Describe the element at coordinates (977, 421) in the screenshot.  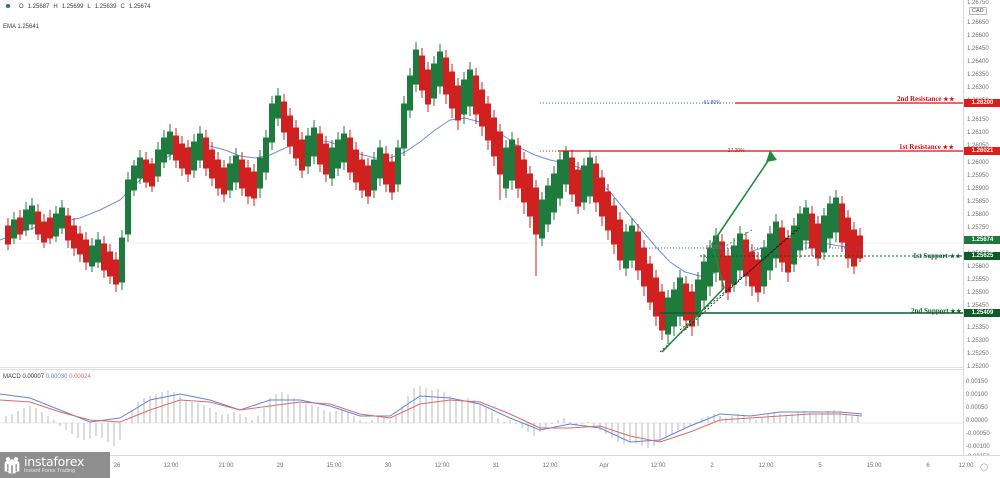
I see `macd-tick: 0.00000` at that location.